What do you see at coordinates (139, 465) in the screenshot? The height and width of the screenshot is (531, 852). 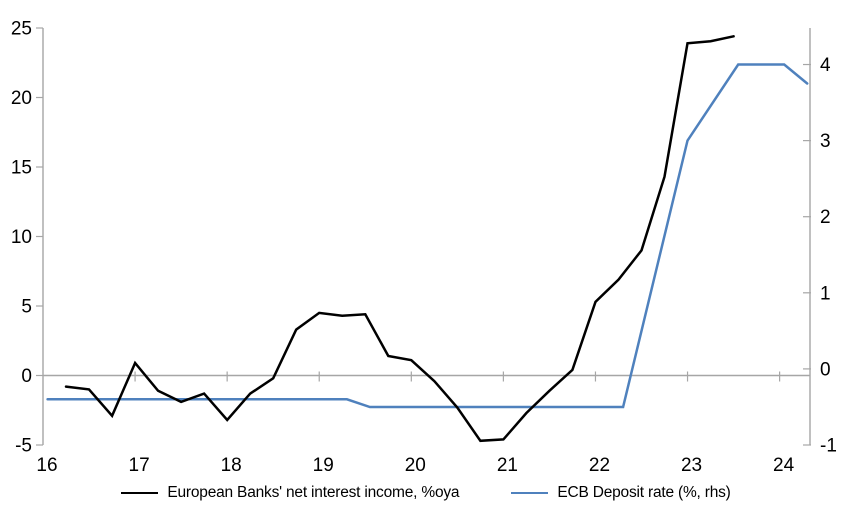 I see `x-axis-tick-label: 17` at bounding box center [139, 465].